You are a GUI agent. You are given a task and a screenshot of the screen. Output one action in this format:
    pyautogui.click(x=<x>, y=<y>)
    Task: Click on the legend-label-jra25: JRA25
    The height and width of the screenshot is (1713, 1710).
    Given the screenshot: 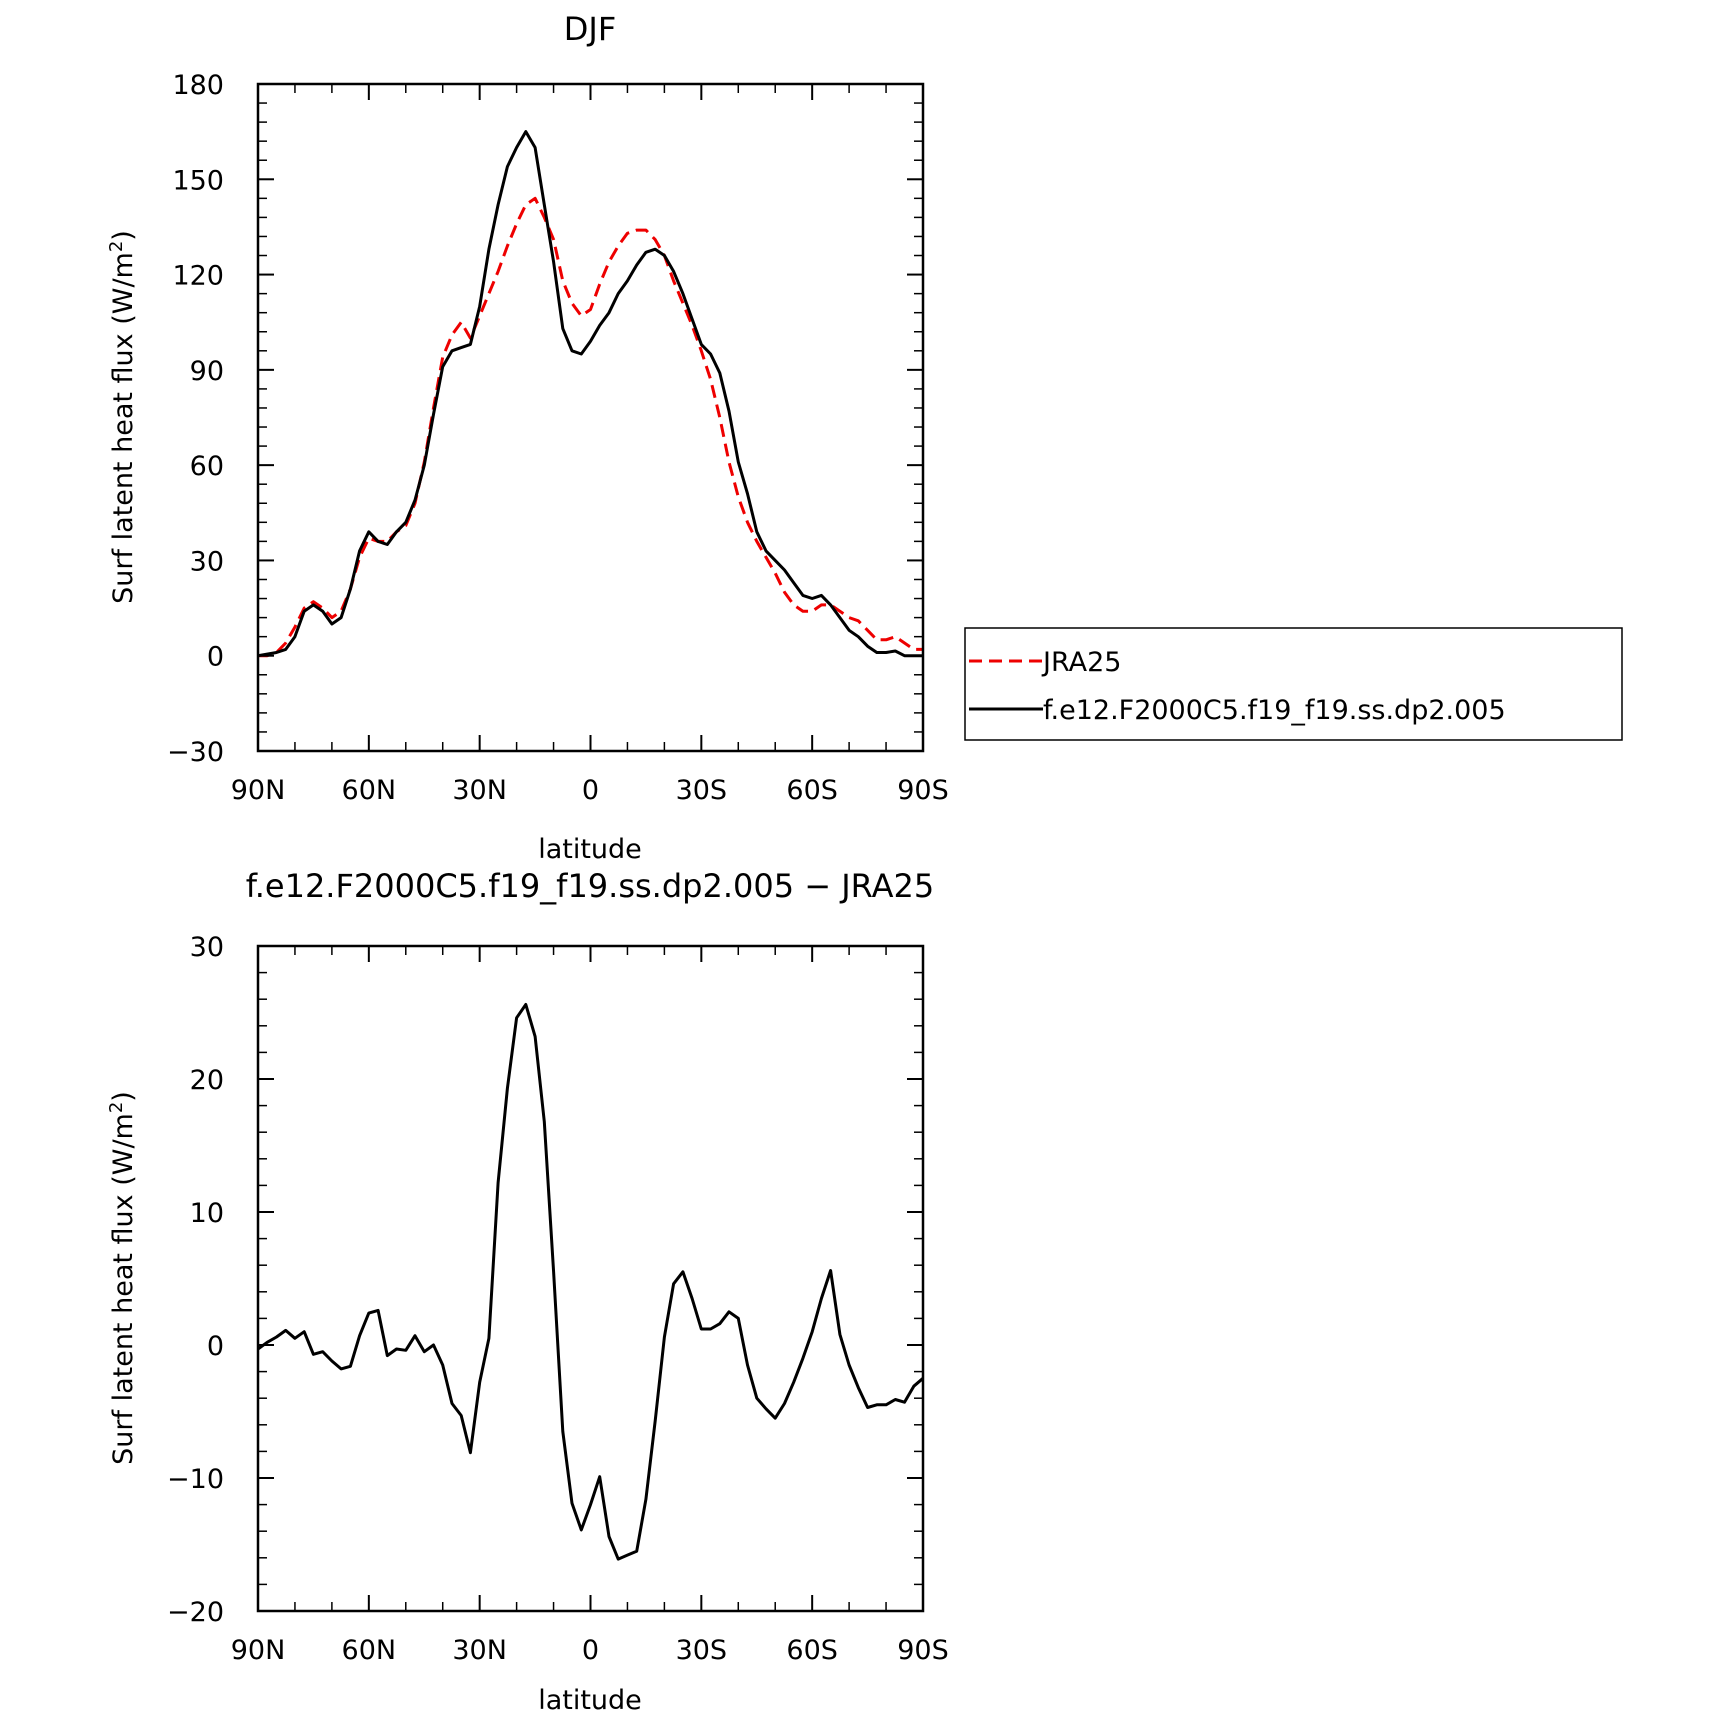 What is the action you would take?
    pyautogui.click(x=1081, y=662)
    